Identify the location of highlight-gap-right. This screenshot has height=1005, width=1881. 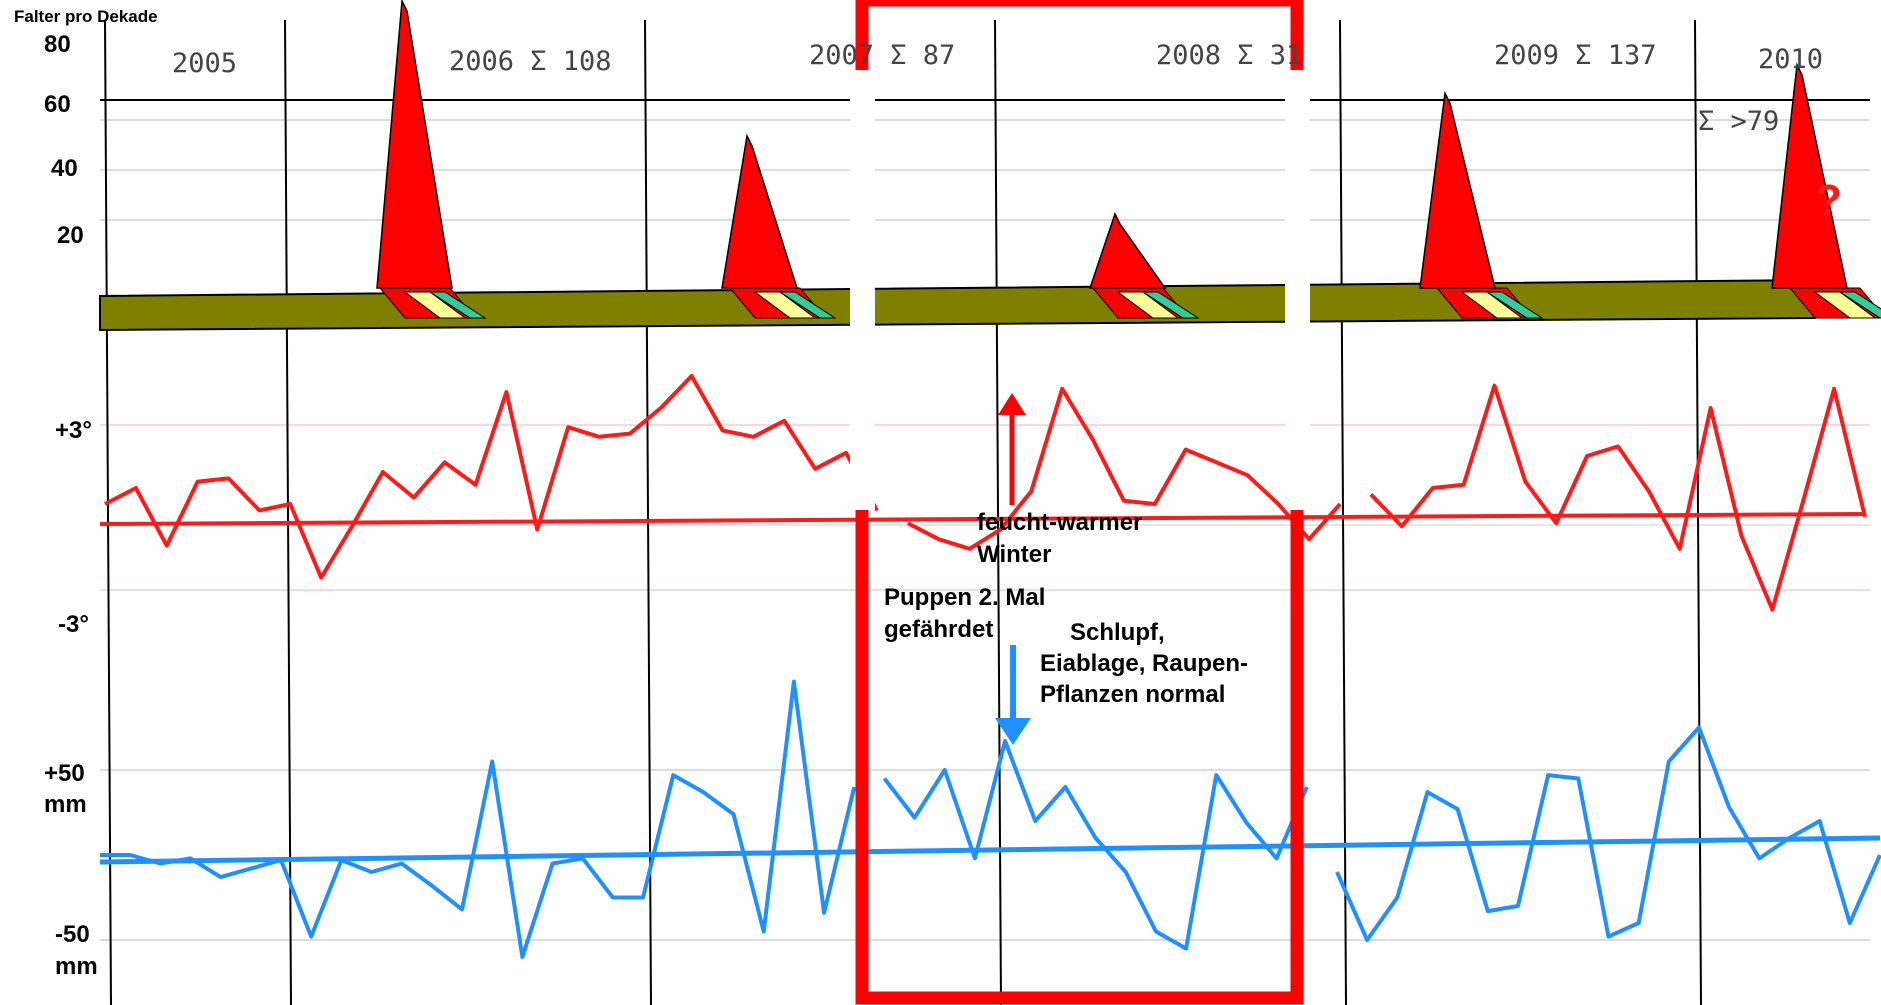
(1297, 290).